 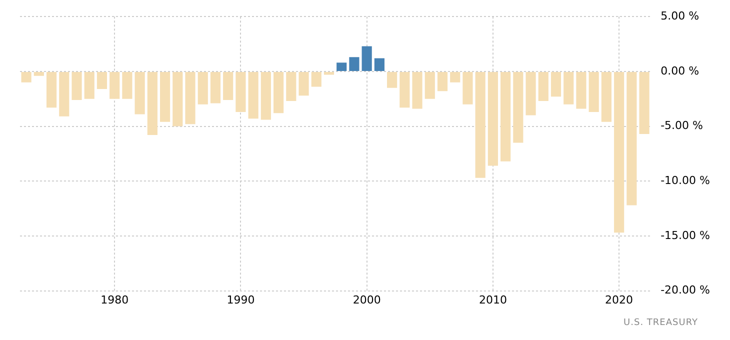 I want to click on y-tick-label: -10.00 %, so click(x=685, y=180).